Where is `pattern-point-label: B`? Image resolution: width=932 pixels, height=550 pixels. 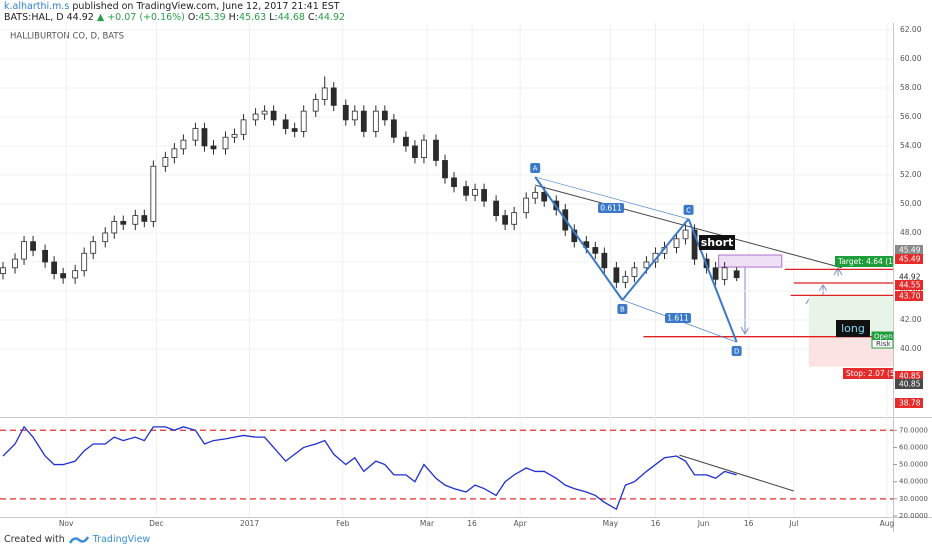
pattern-point-label: B is located at coordinates (622, 309).